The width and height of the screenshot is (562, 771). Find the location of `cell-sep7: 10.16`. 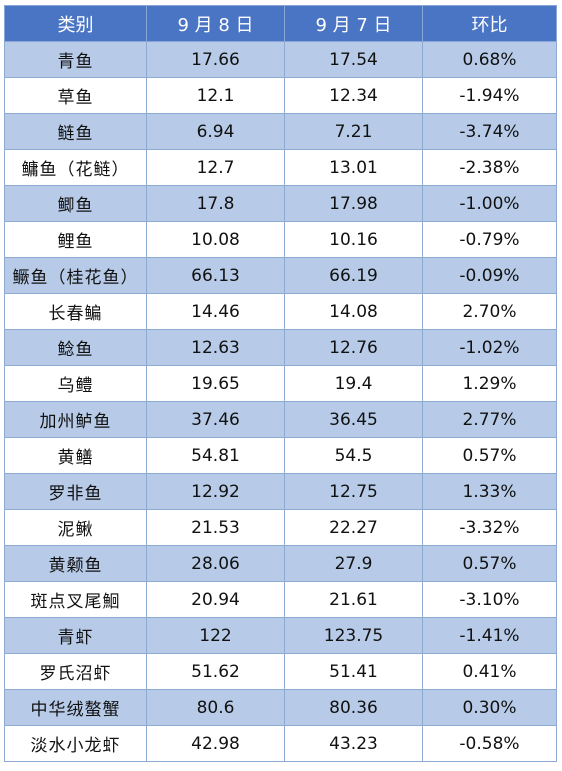

cell-sep7: 10.16 is located at coordinates (353, 239).